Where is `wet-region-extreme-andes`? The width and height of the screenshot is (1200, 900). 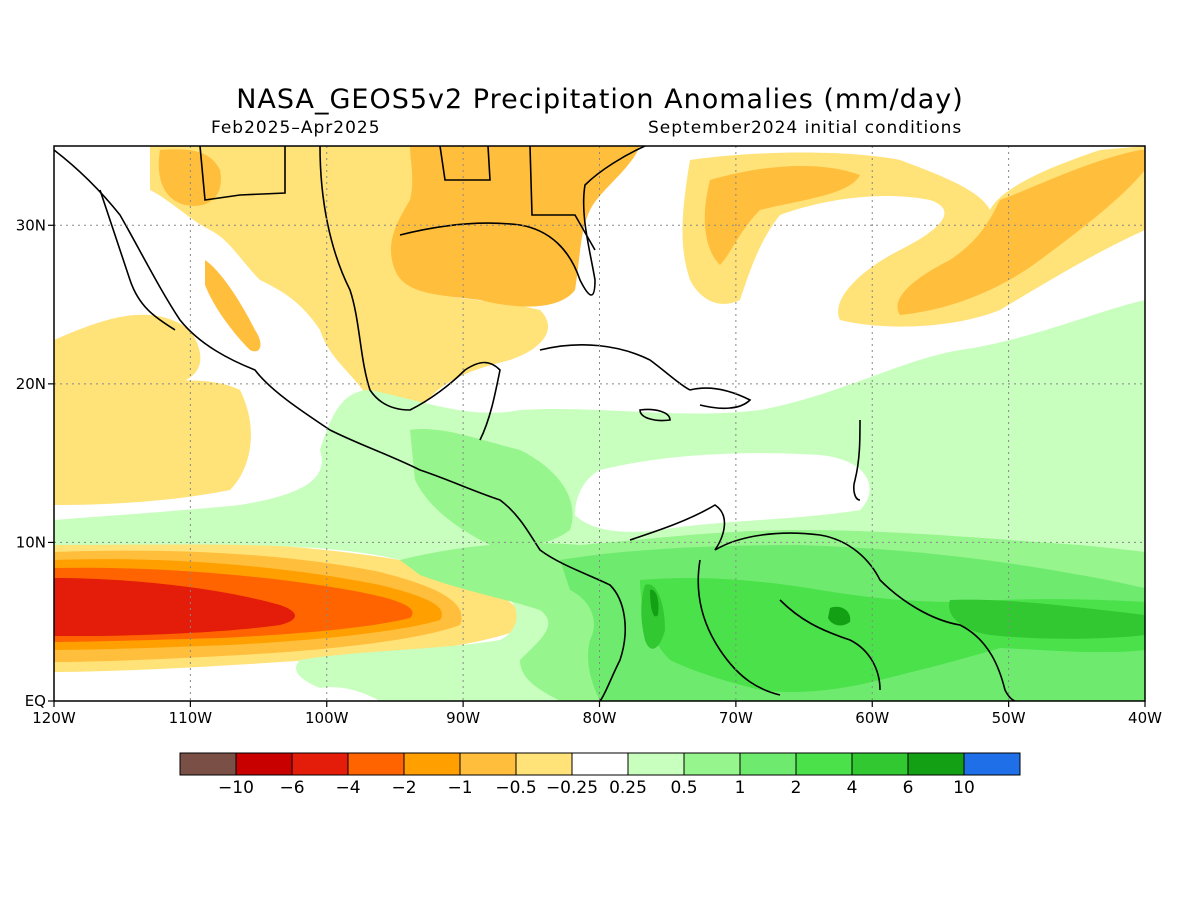
wet-region-extreme-andes is located at coordinates (653, 616).